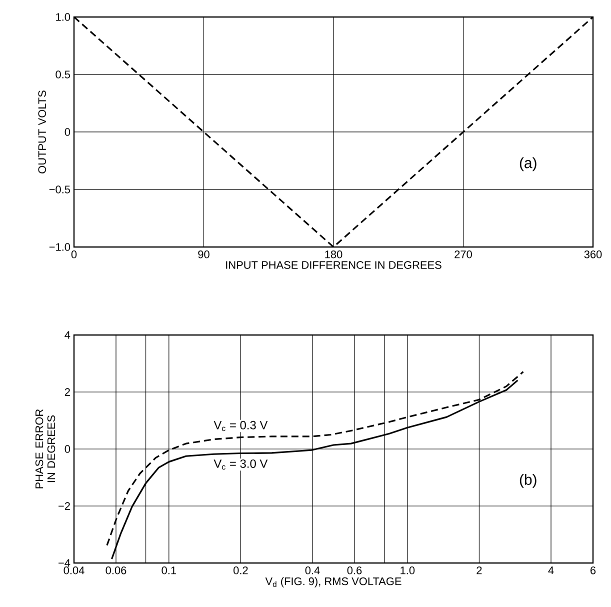  Describe the element at coordinates (67, 335) in the screenshot. I see `y-tick-label: 4` at that location.